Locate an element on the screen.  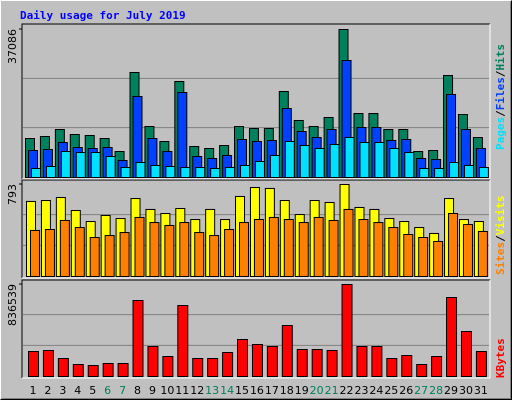
legend: Pages/Files/Hits is located at coordinates (500, 97).